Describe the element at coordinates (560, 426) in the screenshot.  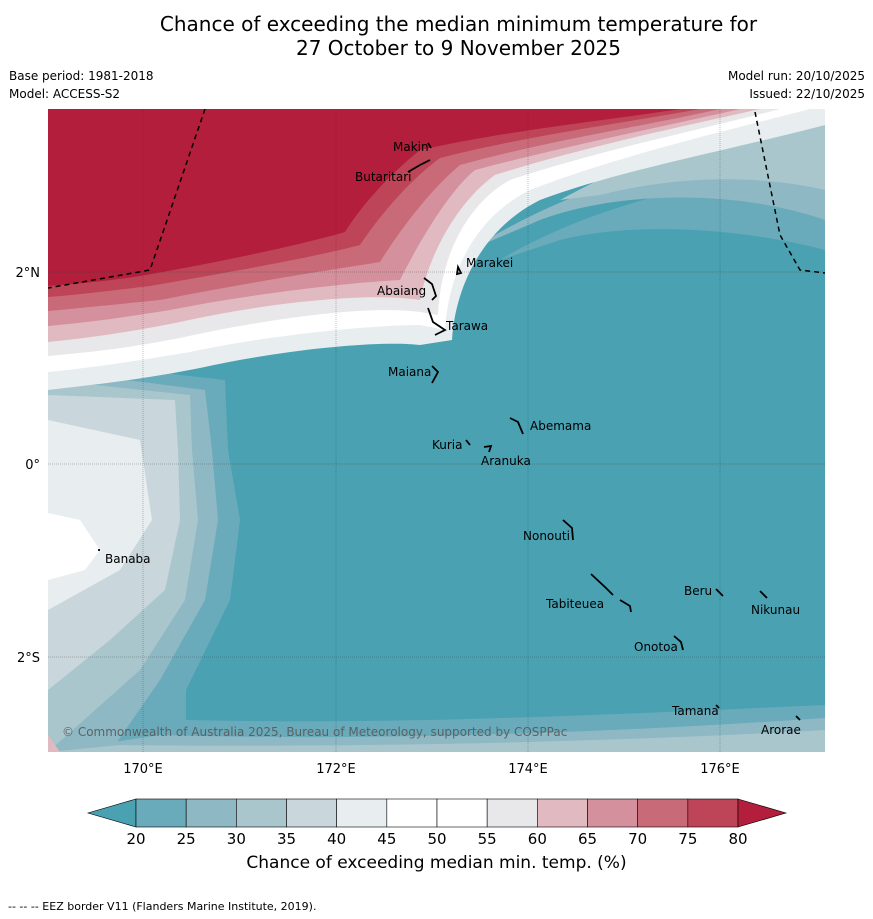
I see `place-label-abemama: Abemama` at that location.